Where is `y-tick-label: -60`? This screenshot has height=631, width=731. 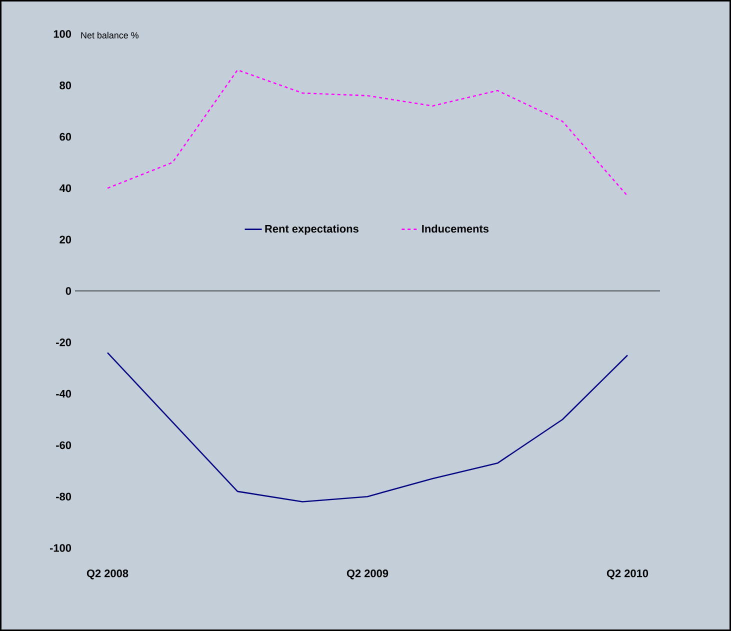 y-tick-label: -60 is located at coordinates (64, 445).